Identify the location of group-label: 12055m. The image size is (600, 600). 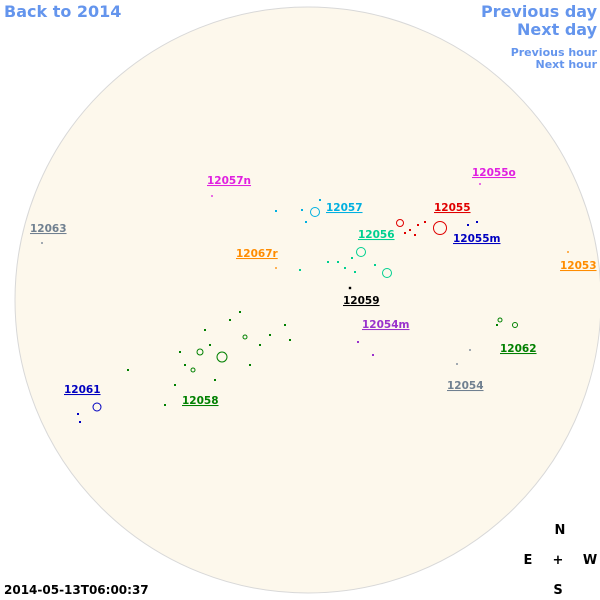
(477, 239).